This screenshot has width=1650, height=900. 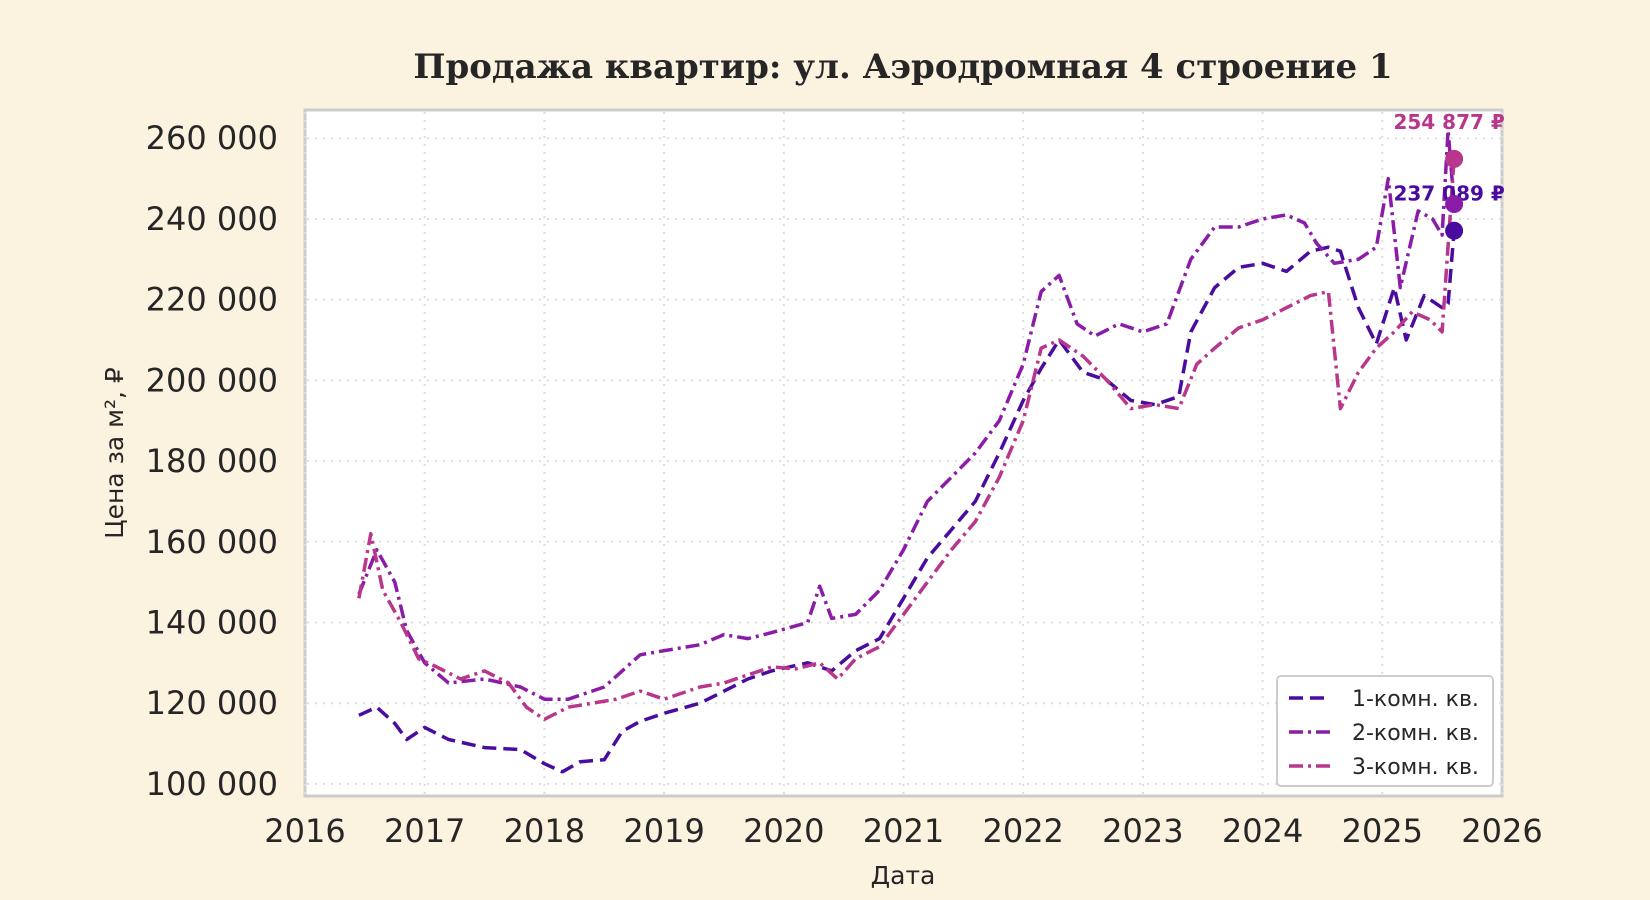 What do you see at coordinates (212, 703) in the screenshot?
I see `y-tick-label: 120 000` at bounding box center [212, 703].